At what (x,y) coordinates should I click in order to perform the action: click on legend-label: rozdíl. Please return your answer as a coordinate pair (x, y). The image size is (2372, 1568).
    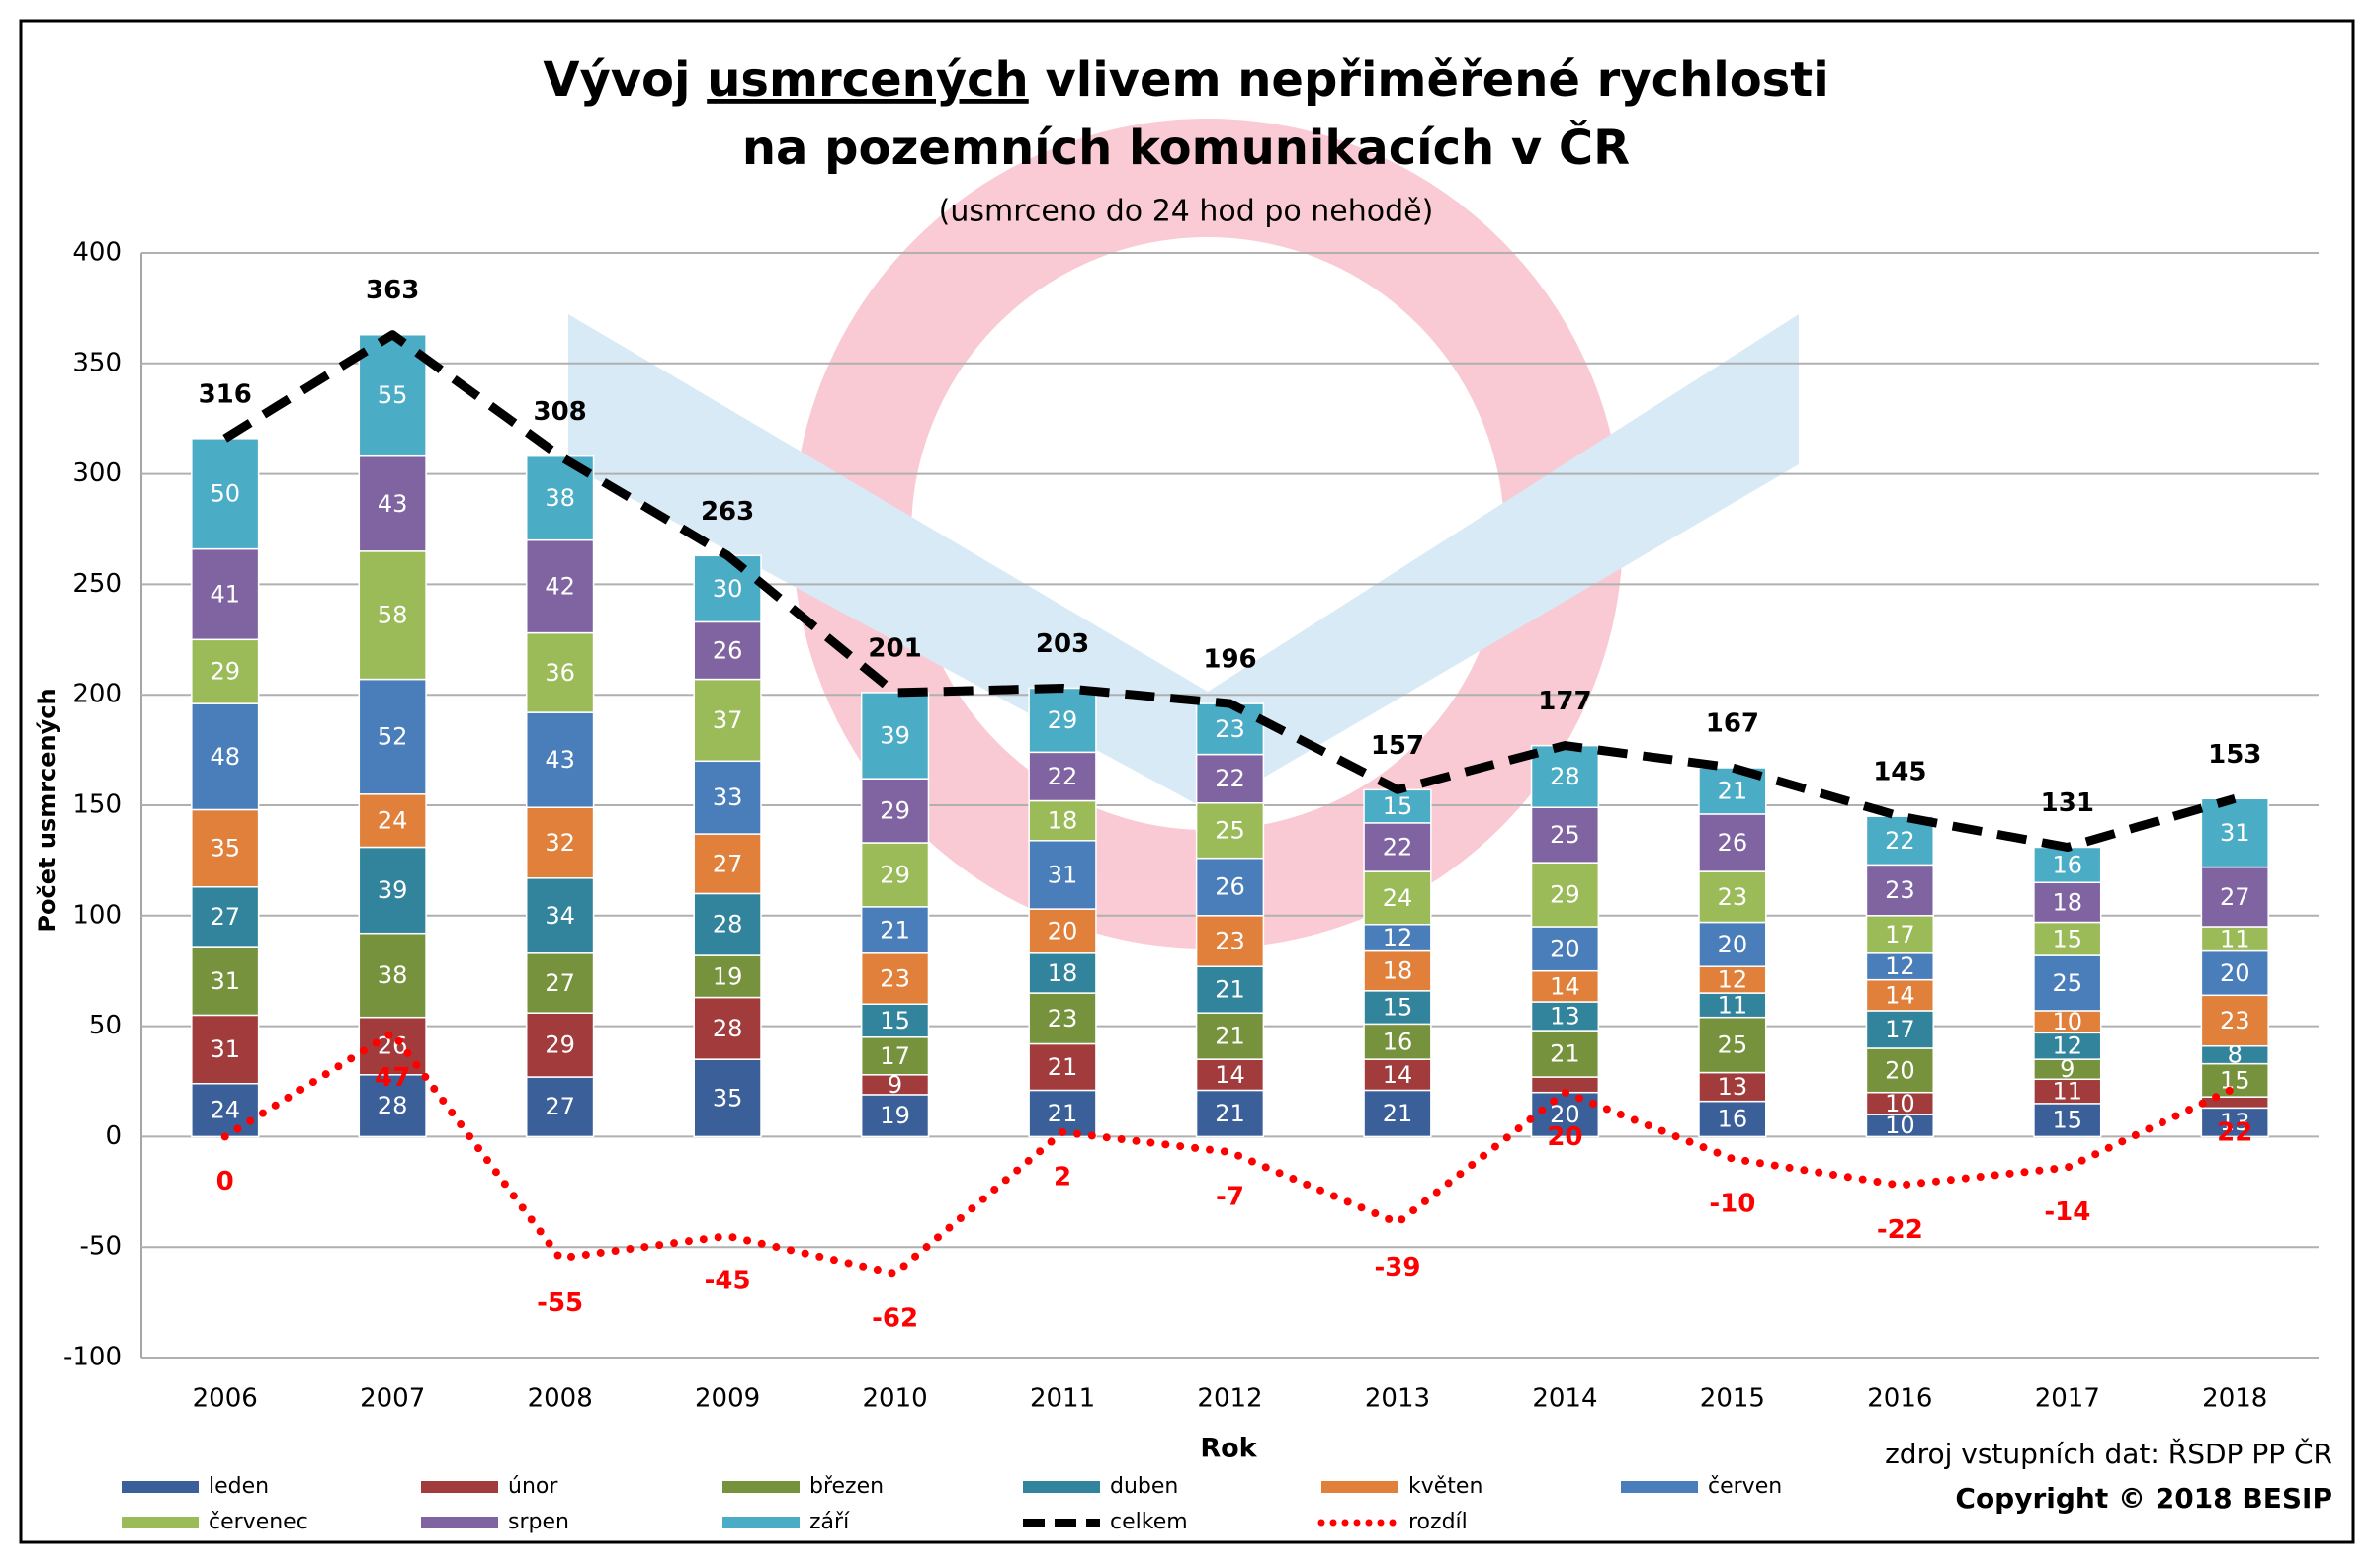
    Looking at the image, I should click on (1438, 1522).